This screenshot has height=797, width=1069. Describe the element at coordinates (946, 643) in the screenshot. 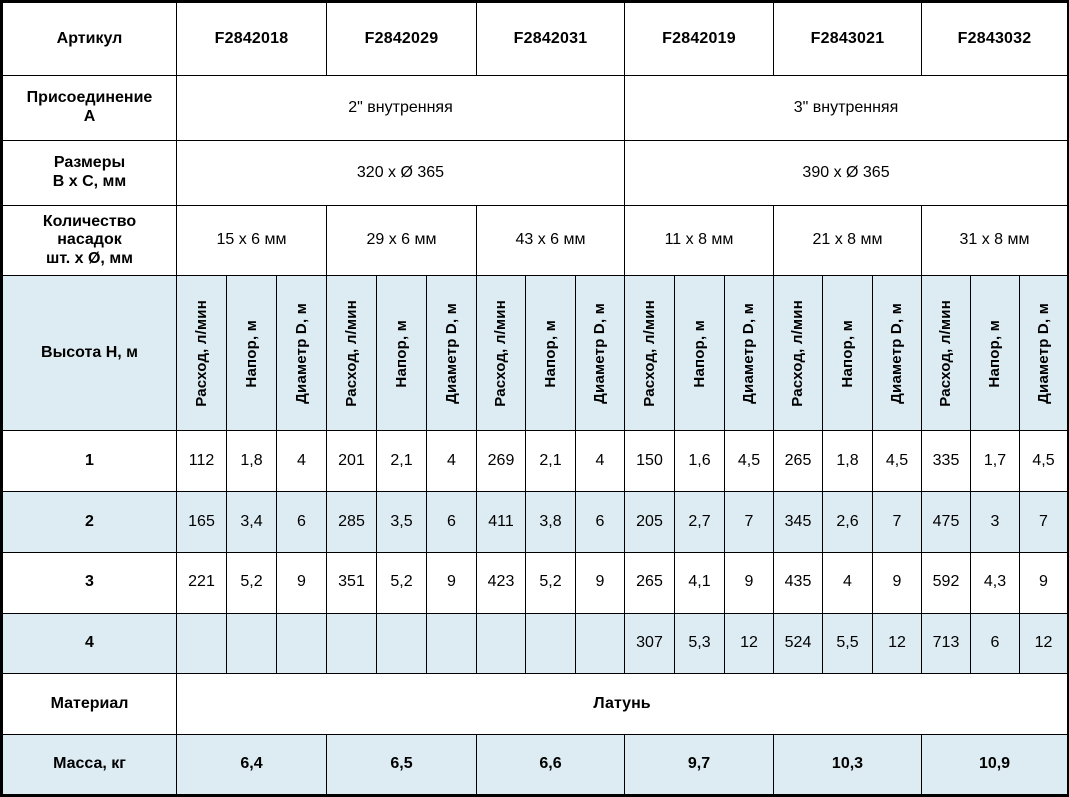

I see `data-cell: 713` at that location.